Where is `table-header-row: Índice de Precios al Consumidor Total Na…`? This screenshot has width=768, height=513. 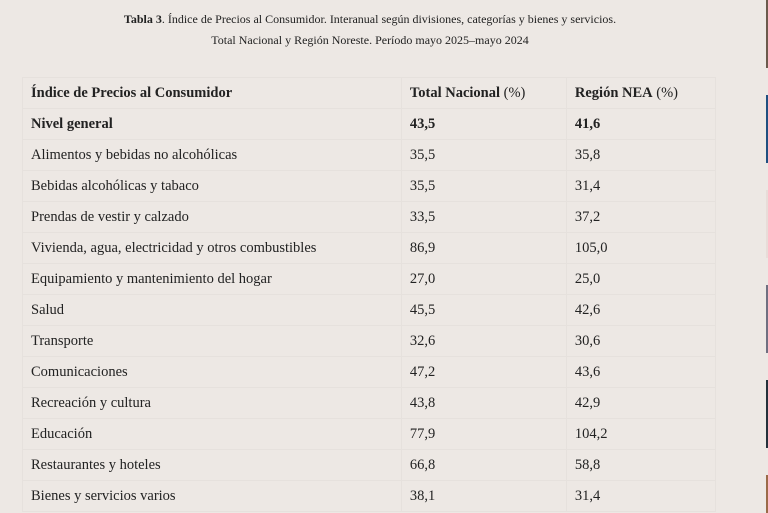
table-header-row: Índice de Precios al Consumidor Total Na… is located at coordinates (369, 93).